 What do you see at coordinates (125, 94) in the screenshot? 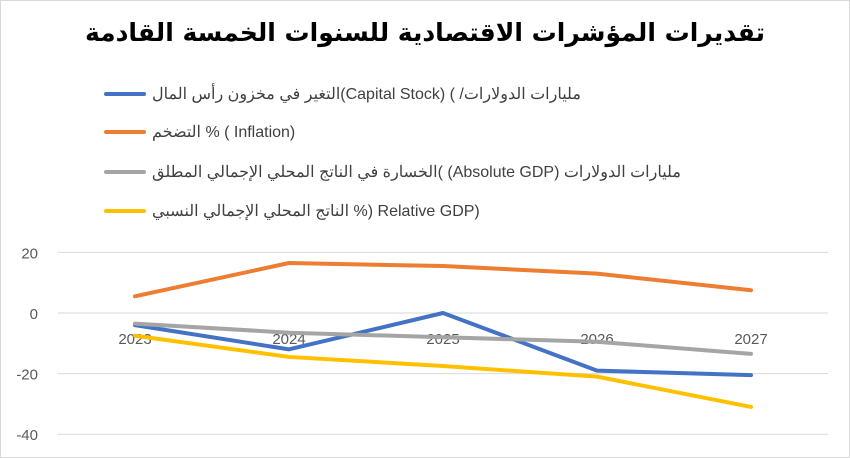
I see `legend-swatch-capital-stock` at bounding box center [125, 94].